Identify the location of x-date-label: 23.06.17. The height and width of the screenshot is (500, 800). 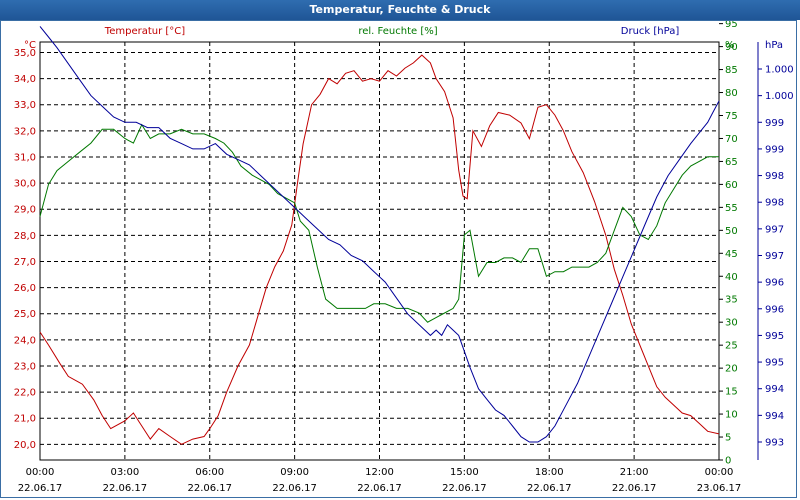
(719, 488).